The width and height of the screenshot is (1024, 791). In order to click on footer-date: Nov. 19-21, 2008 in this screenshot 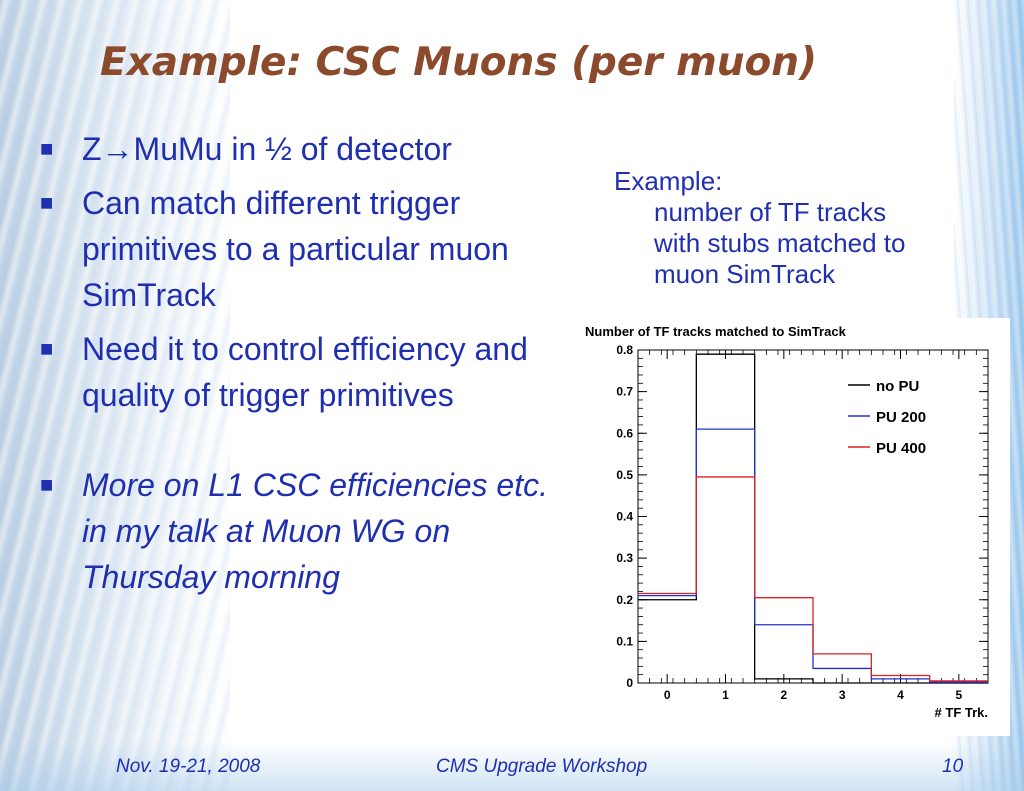, I will do `click(188, 766)`.